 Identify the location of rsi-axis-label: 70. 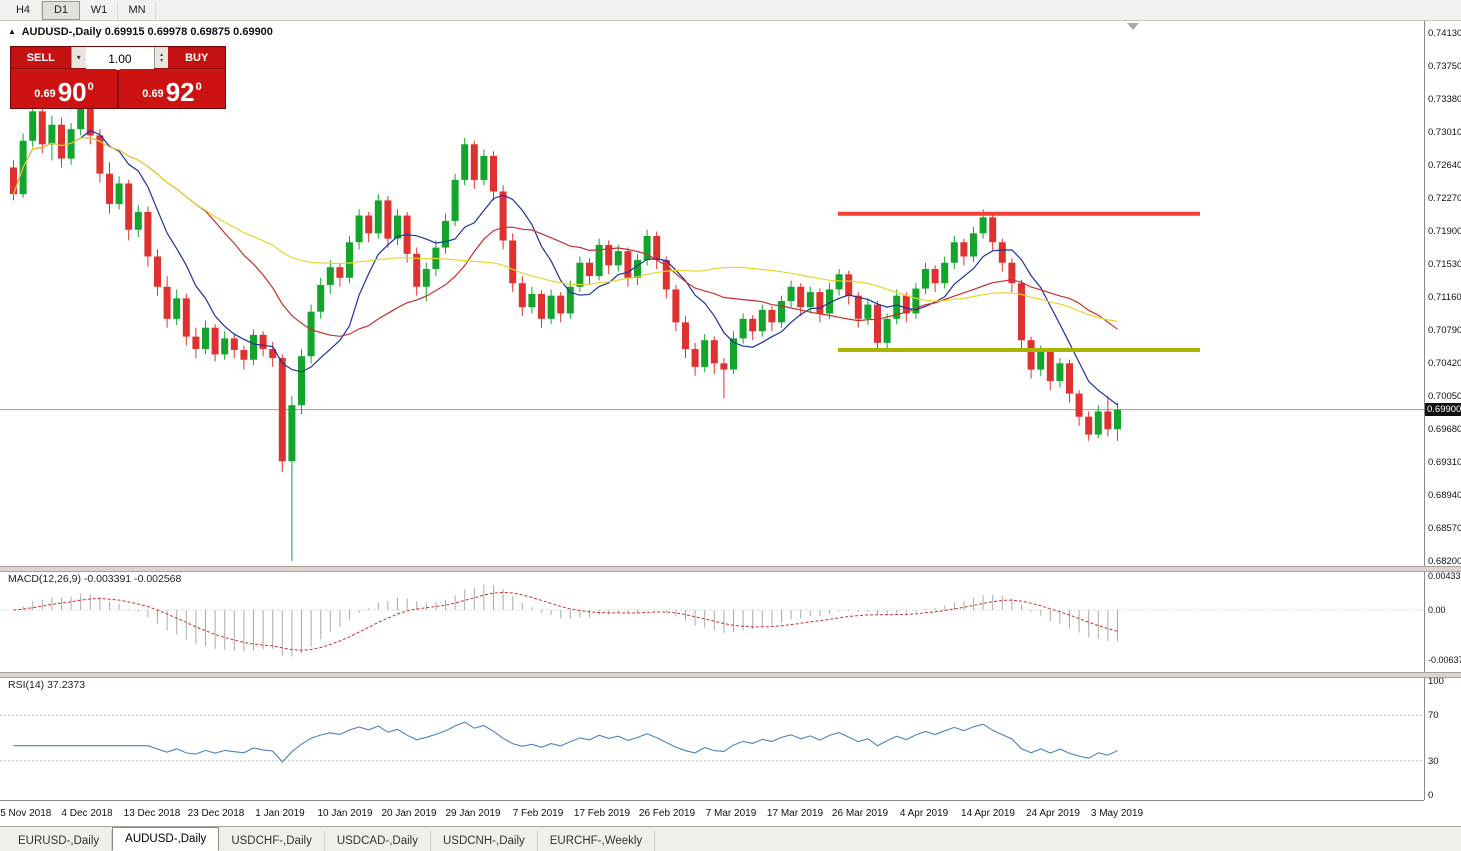
(1433, 715).